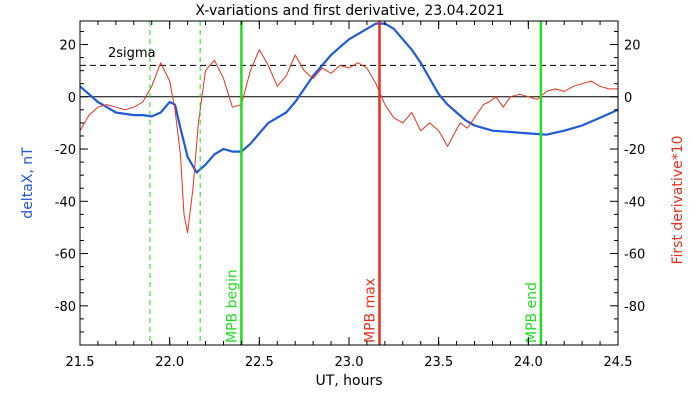  Describe the element at coordinates (618, 362) in the screenshot. I see `x-tick-label-6: 24.5` at that location.